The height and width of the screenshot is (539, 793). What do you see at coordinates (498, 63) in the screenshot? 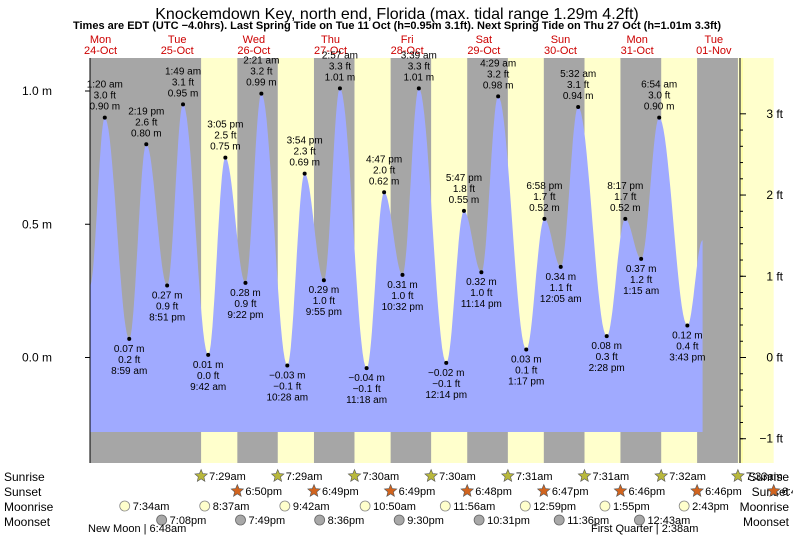
I see `tide-time-label: 4:29 am` at bounding box center [498, 63].